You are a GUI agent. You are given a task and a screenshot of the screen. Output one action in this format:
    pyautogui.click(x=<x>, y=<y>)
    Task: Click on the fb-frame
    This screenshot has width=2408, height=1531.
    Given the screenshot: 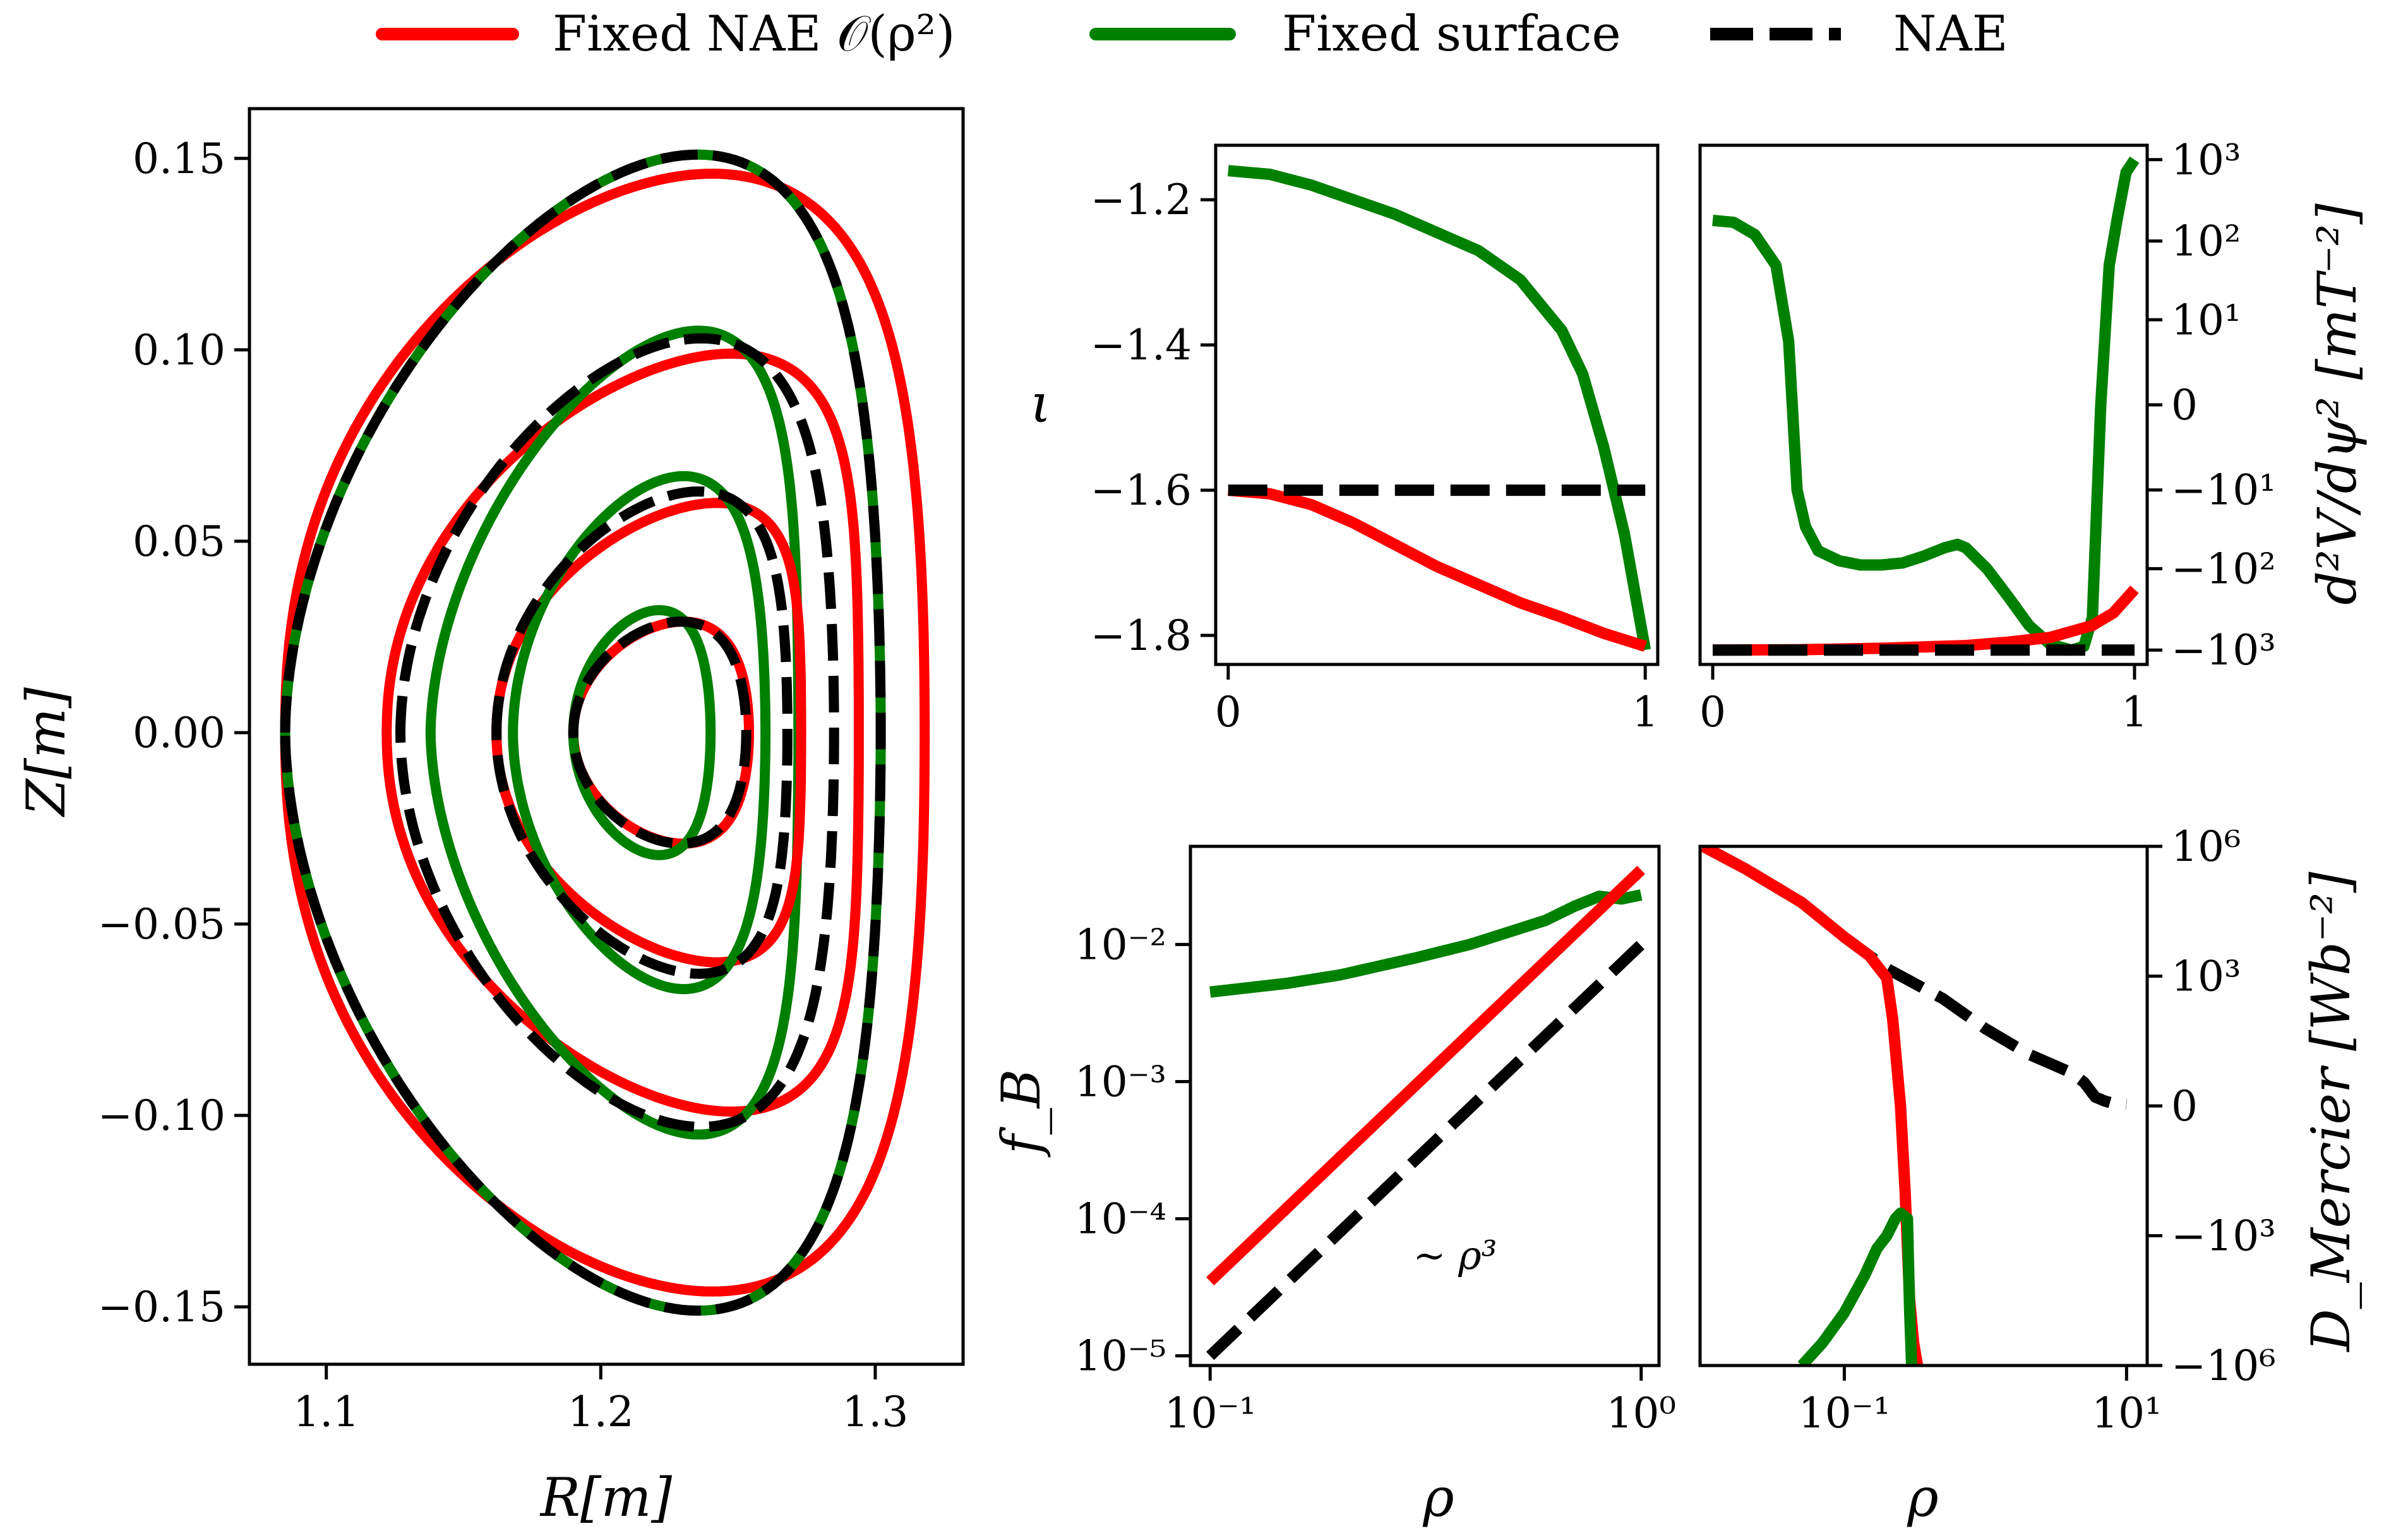 What is the action you would take?
    pyautogui.click(x=1425, y=1105)
    